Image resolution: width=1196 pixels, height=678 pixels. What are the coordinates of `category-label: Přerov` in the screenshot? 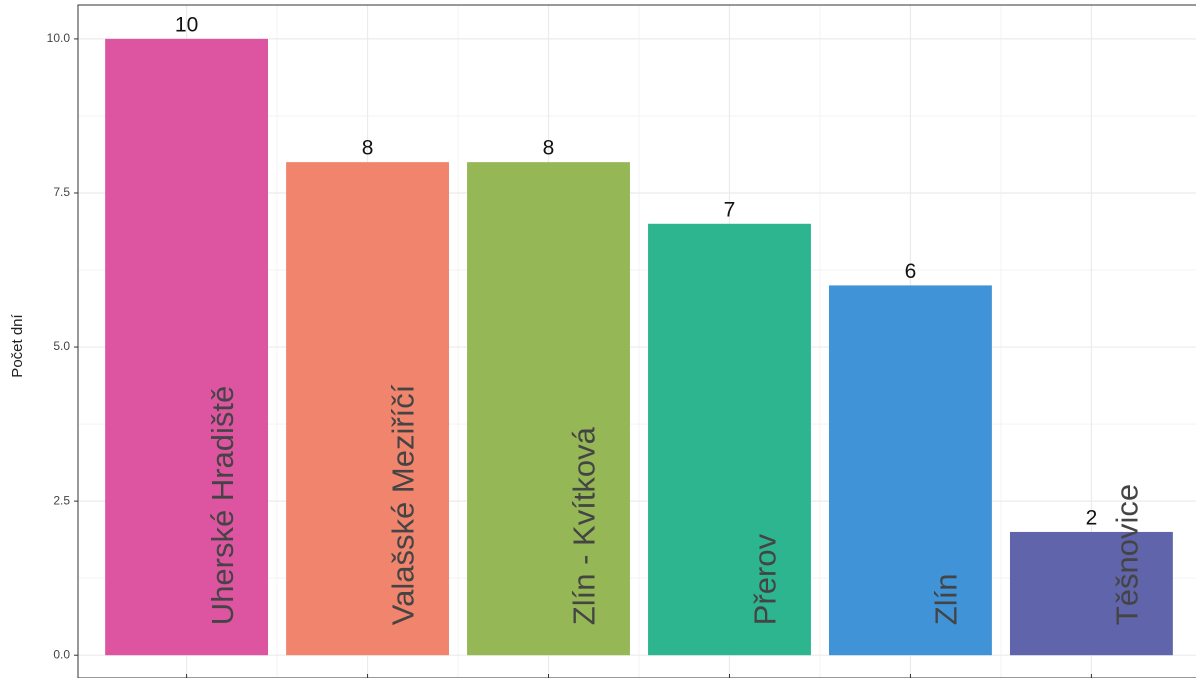 It's located at (765, 579).